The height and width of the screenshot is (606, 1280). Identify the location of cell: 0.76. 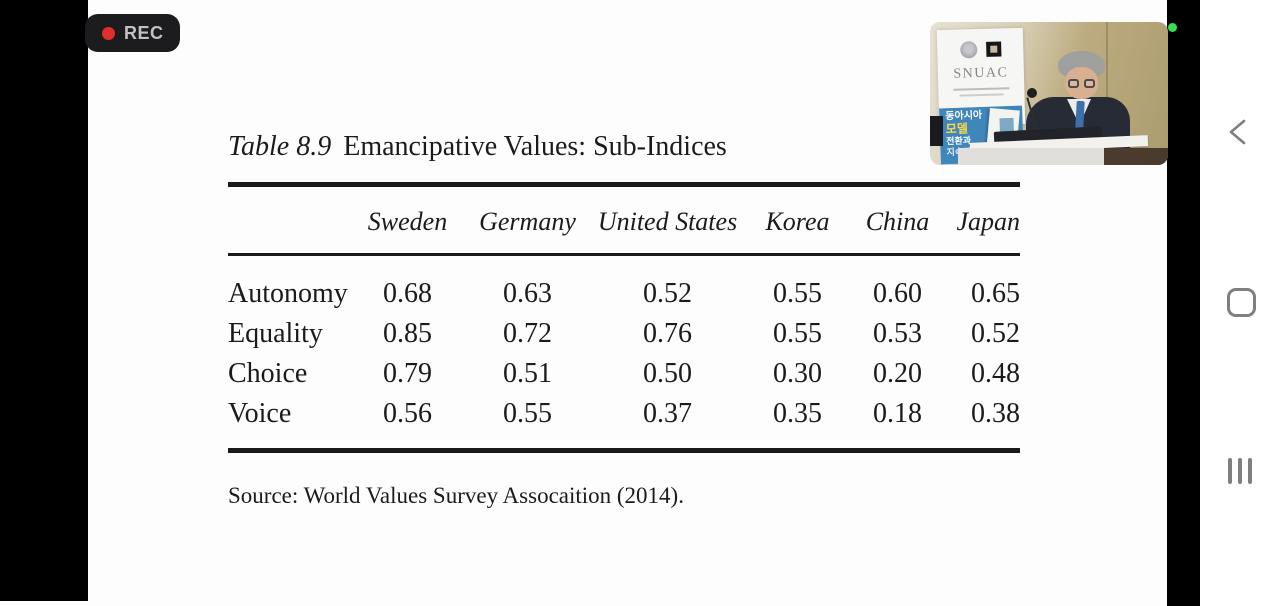
(667, 333).